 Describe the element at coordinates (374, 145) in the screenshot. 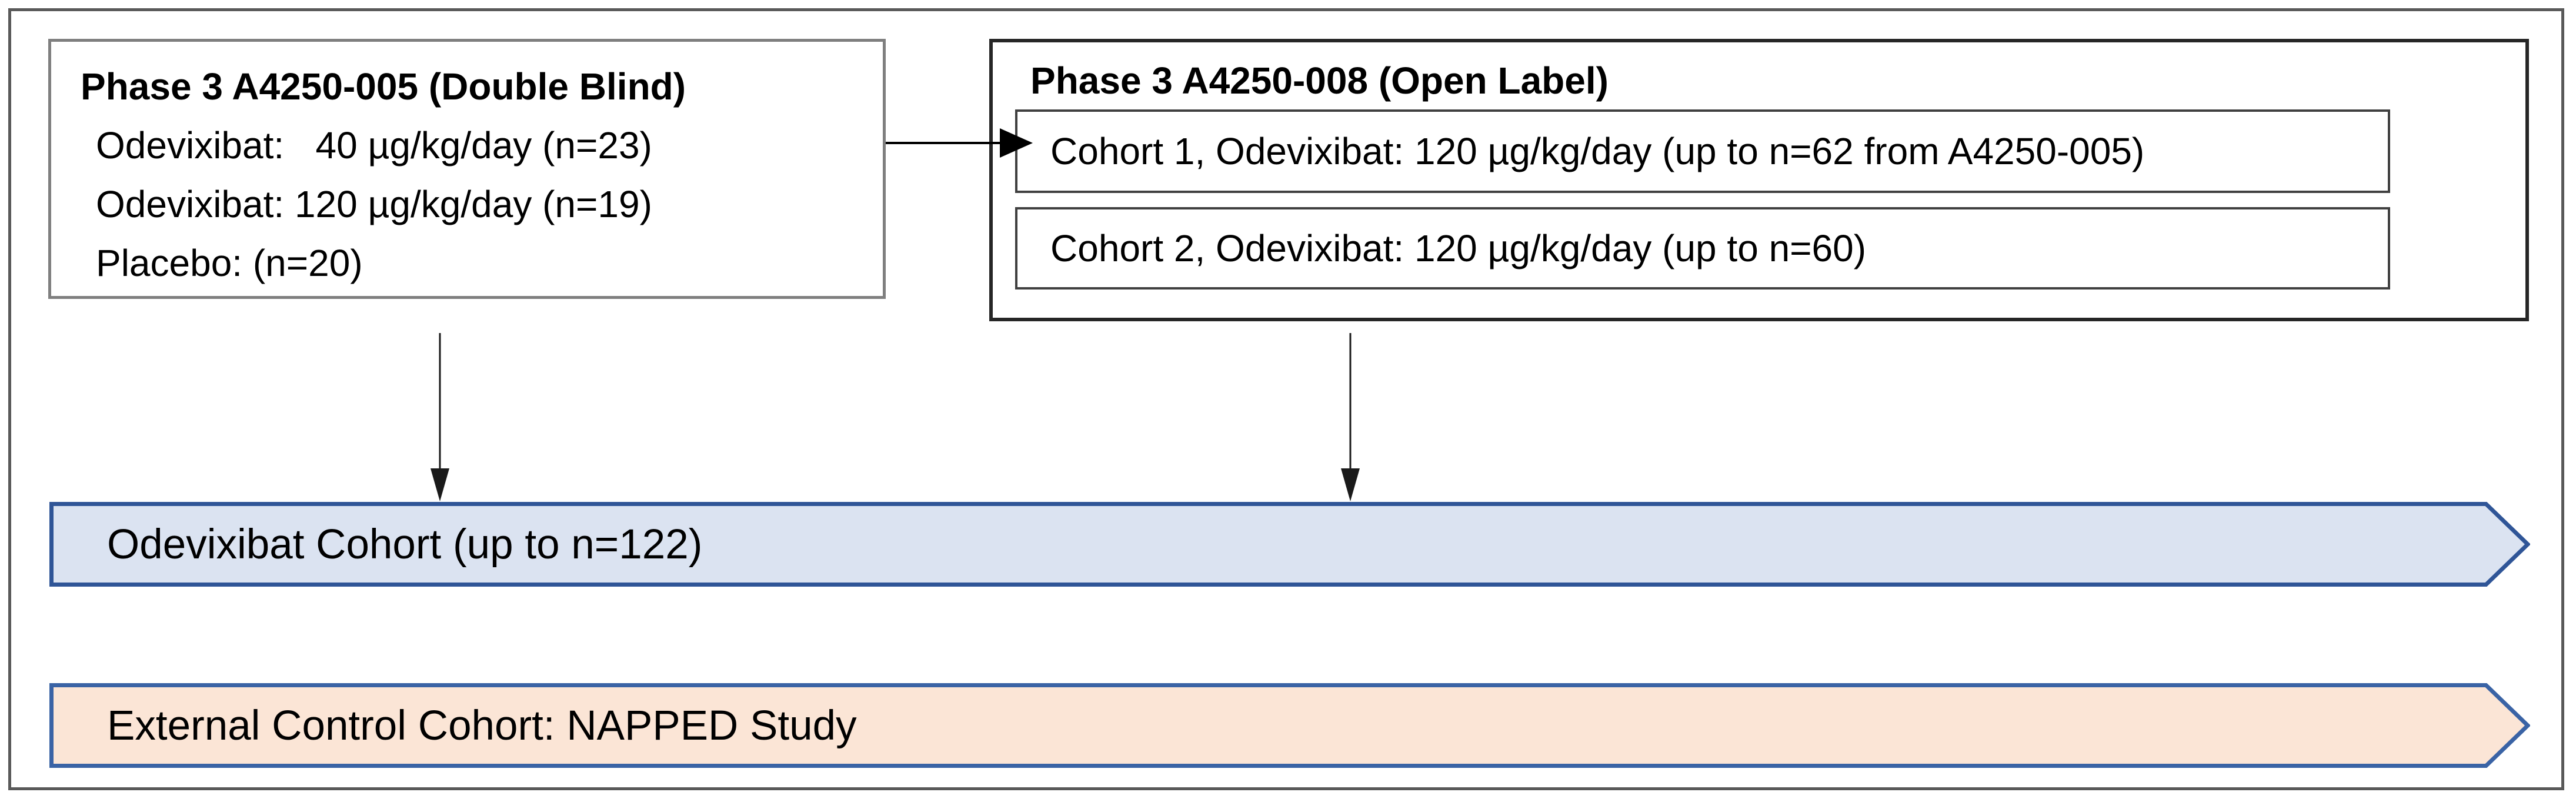

I see `study-005-arm-odevixibat-40: Odevixibat: 40 µg/kg/day (n=23)` at that location.